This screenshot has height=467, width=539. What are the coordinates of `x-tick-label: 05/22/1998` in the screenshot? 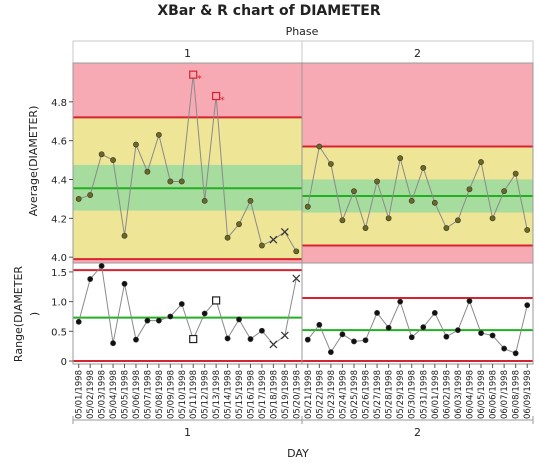 It's located at (320, 394).